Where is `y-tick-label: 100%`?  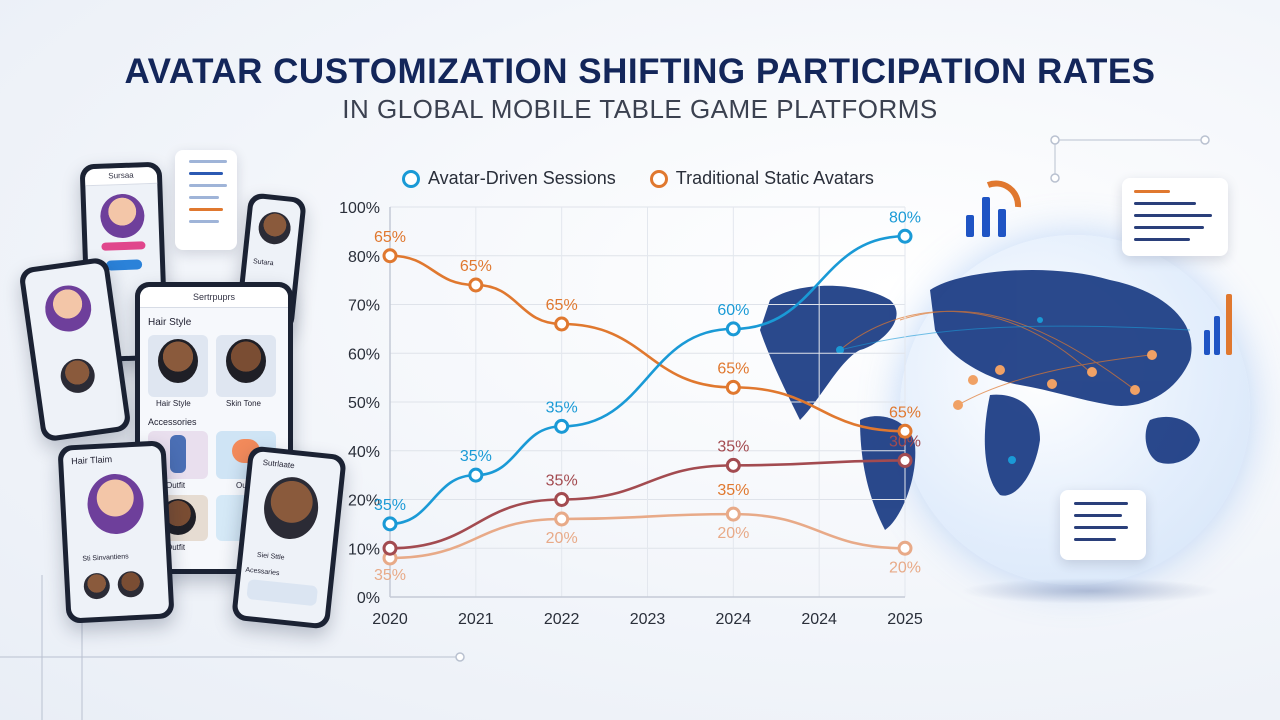
y-tick-label: 100% is located at coordinates (359, 208).